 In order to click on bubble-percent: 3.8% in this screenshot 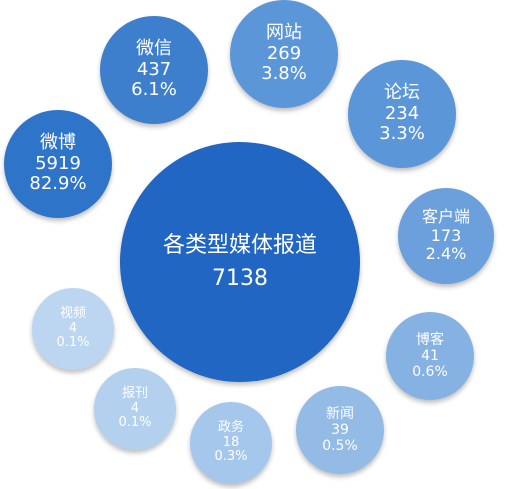, I will do `click(284, 74)`.